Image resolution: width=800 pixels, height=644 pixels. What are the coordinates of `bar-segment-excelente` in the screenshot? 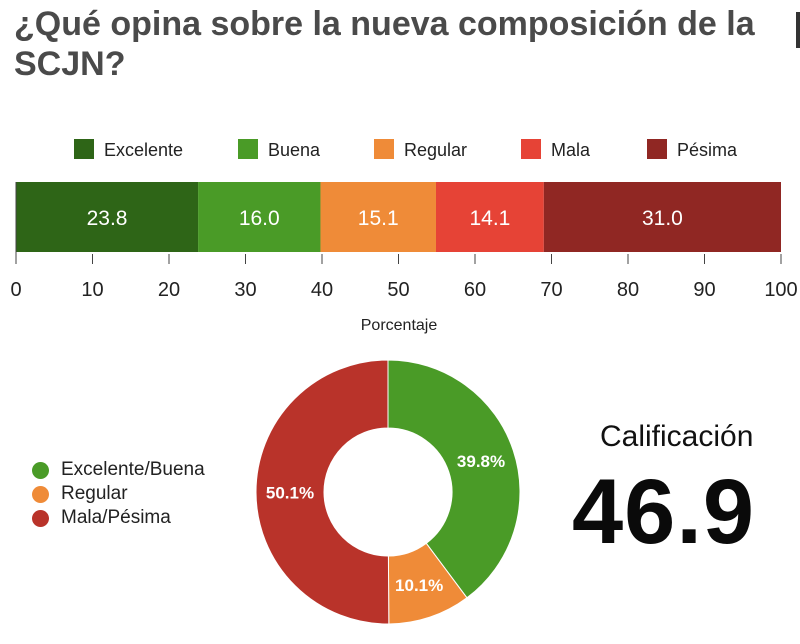 It's located at (107, 217).